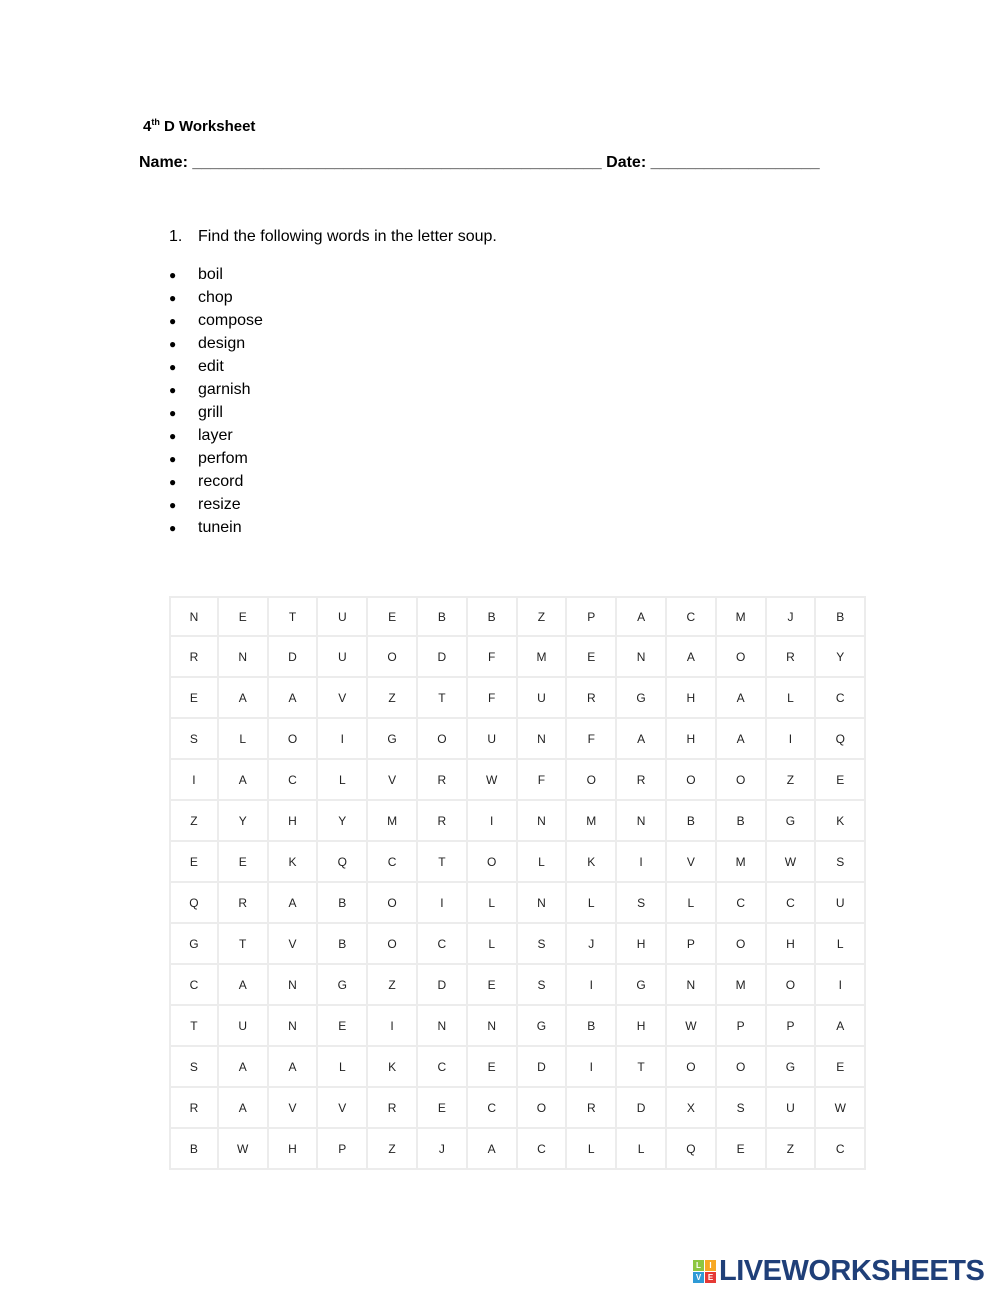 This screenshot has width=1000, height=1294. Describe the element at coordinates (735, 162) in the screenshot. I see `date-field: ___________________` at that location.